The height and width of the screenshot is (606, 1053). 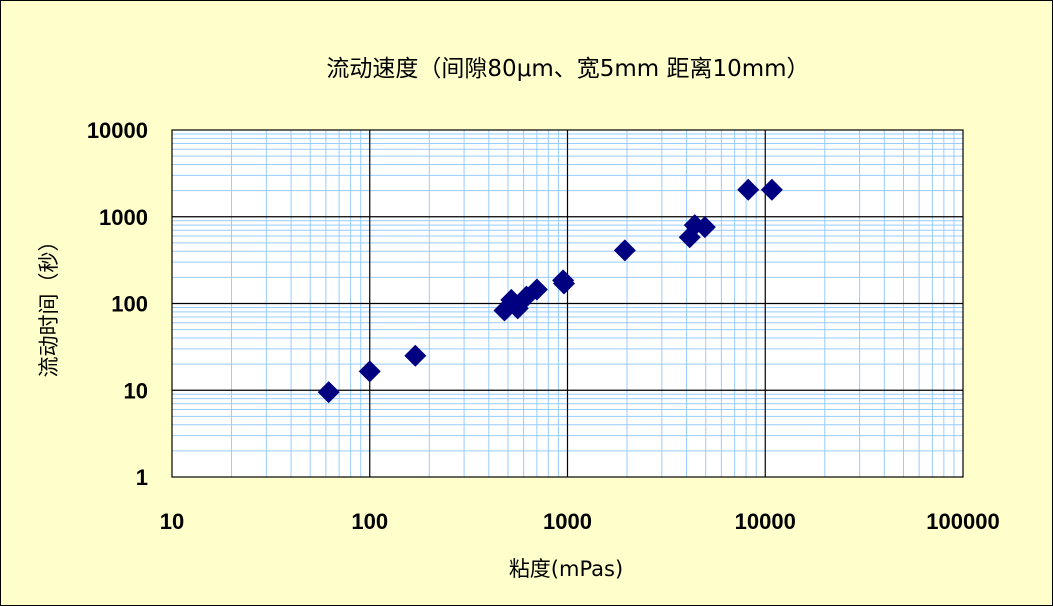 What do you see at coordinates (117, 130) in the screenshot?
I see `y-tick-label: 10000` at bounding box center [117, 130].